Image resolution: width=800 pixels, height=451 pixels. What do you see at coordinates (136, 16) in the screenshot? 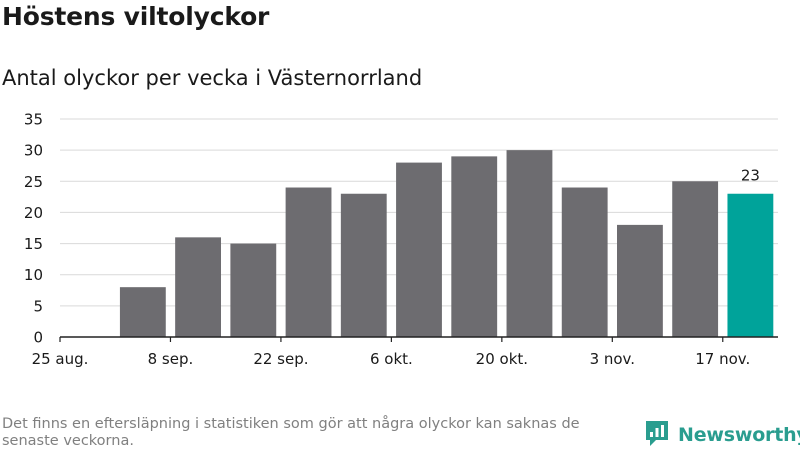
I see `chart-title: Höstens viltolyckor` at bounding box center [136, 16].